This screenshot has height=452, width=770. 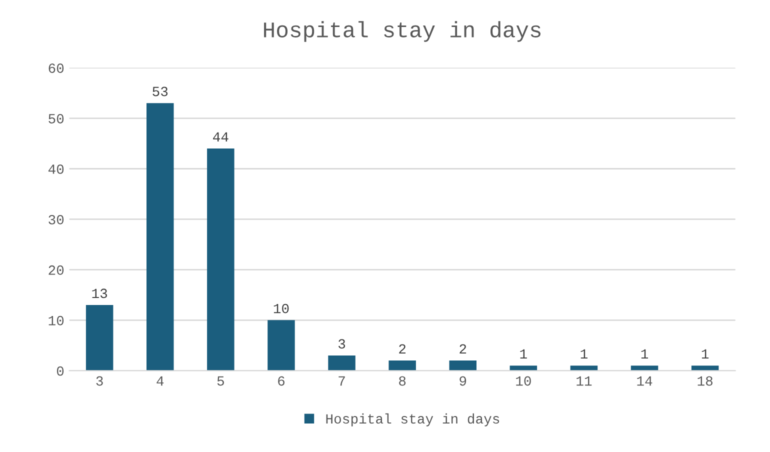 I want to click on x-tick-label: 3, so click(x=99, y=381).